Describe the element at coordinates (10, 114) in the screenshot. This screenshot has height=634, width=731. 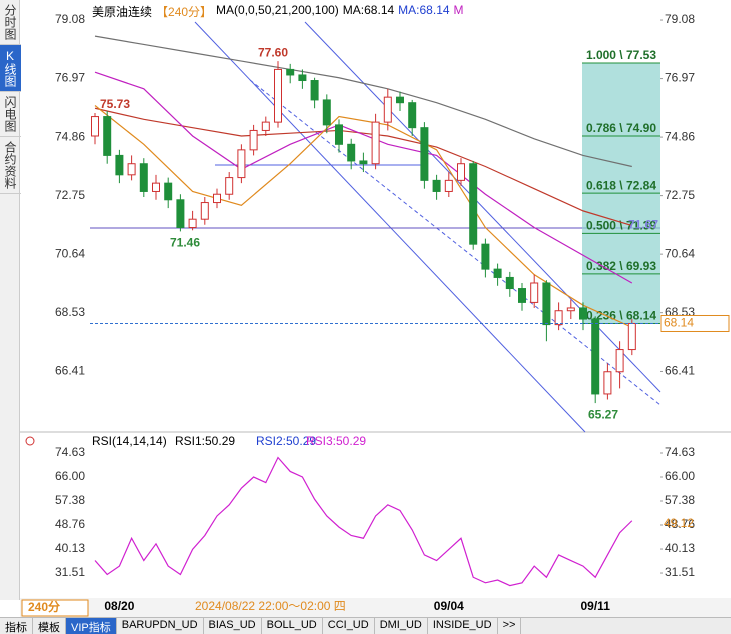
I see `side-tab: 闪电图` at that location.